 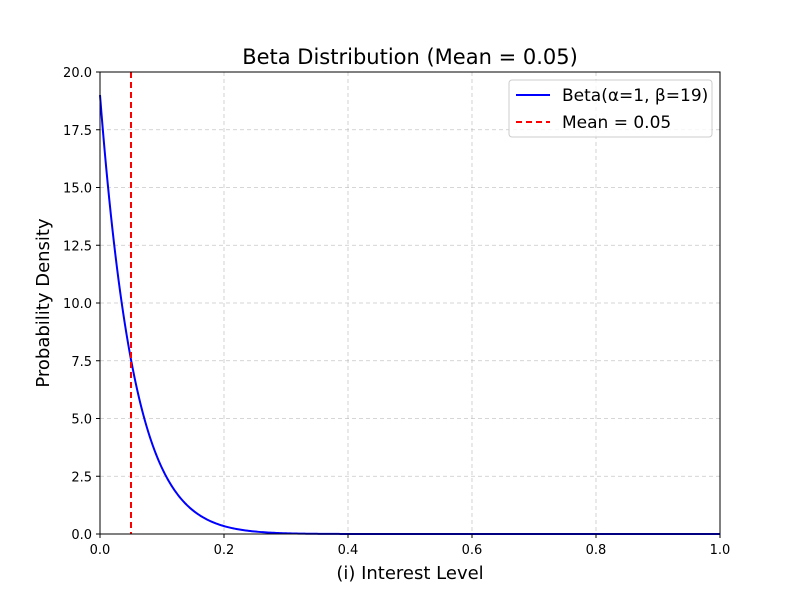 What do you see at coordinates (81, 535) in the screenshot?
I see `y-tick-label: 0.0` at bounding box center [81, 535].